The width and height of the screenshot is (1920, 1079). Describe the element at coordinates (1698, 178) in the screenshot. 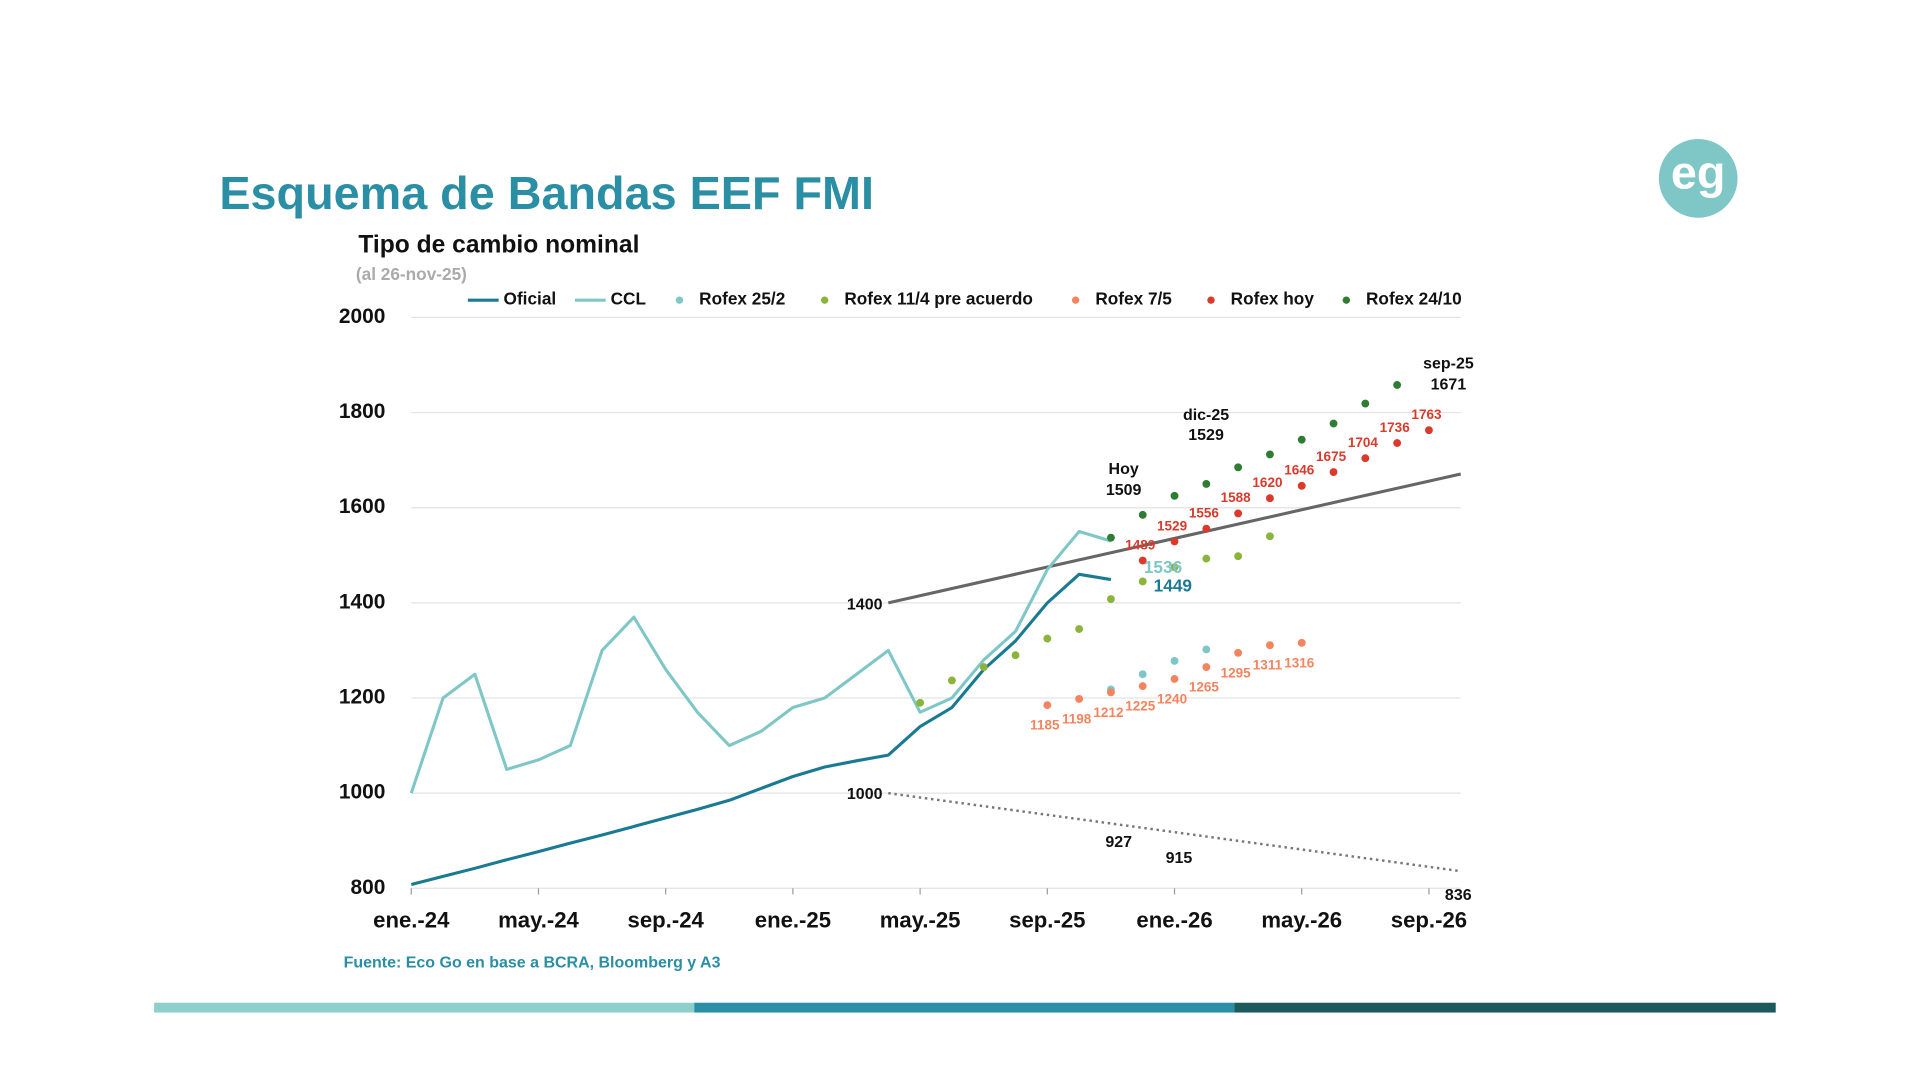

I see `logo-circle` at that location.